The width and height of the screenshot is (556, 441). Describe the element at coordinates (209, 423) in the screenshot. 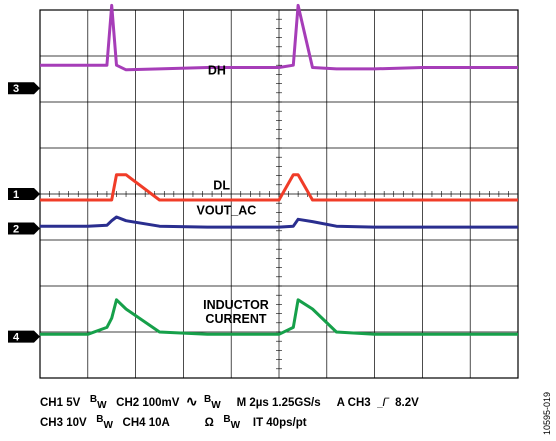

I see `ohm-icon: Ω` at that location.